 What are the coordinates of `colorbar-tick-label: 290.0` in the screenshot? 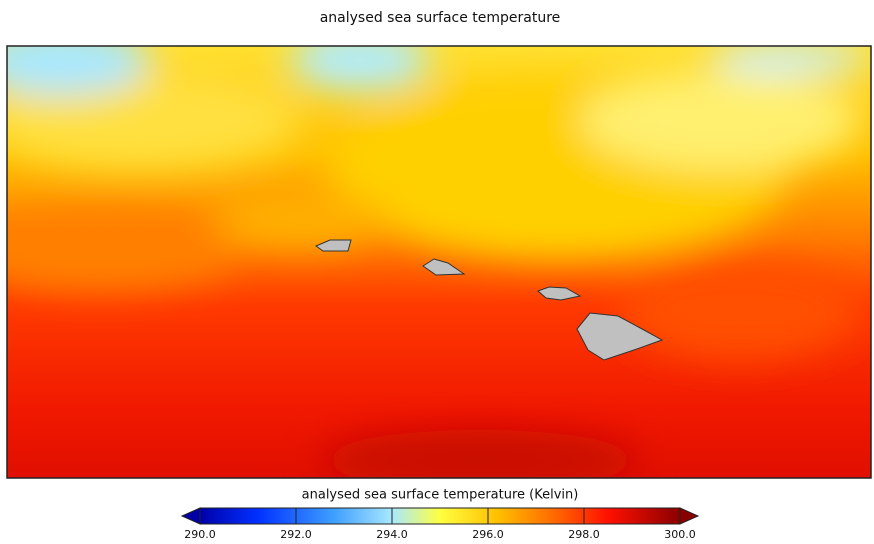 It's located at (200, 534).